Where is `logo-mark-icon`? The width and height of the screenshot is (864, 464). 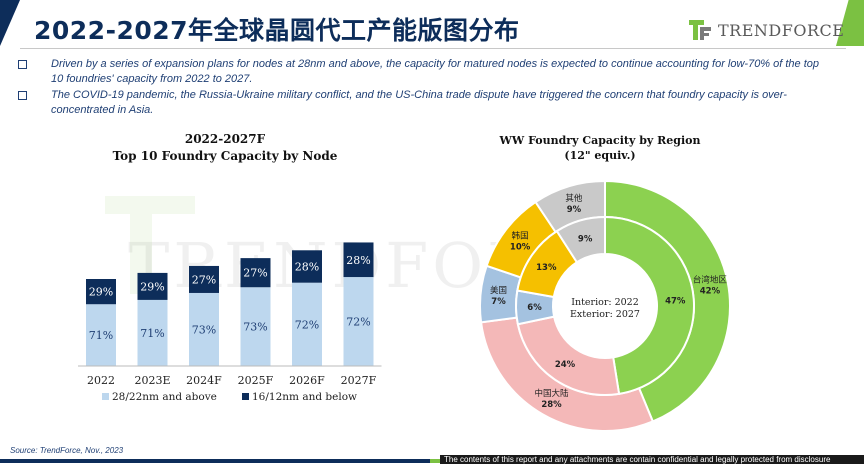
logo-mark-icon is located at coordinates (700, 30).